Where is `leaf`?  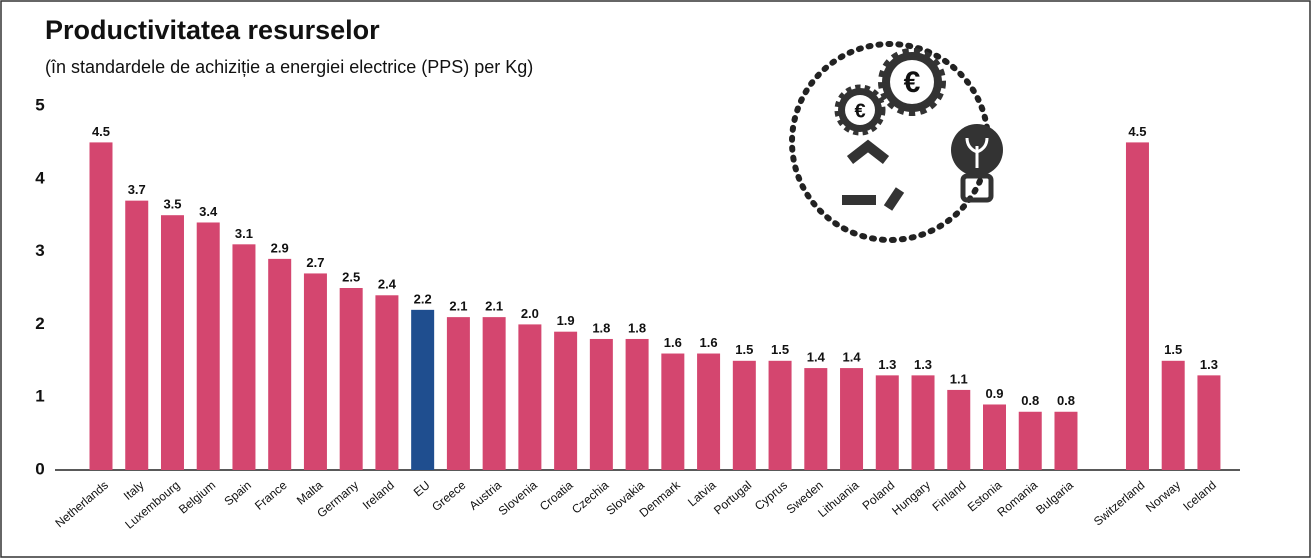
leaf is located at coordinates (977, 152).